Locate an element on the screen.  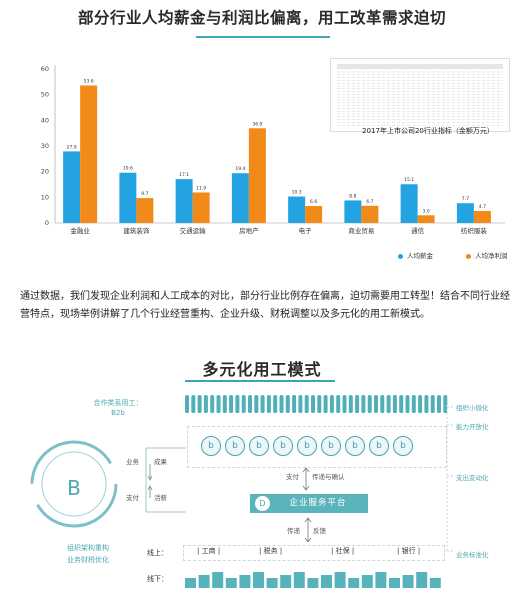
b-logo-ring-icon is located at coordinates (74, 484).